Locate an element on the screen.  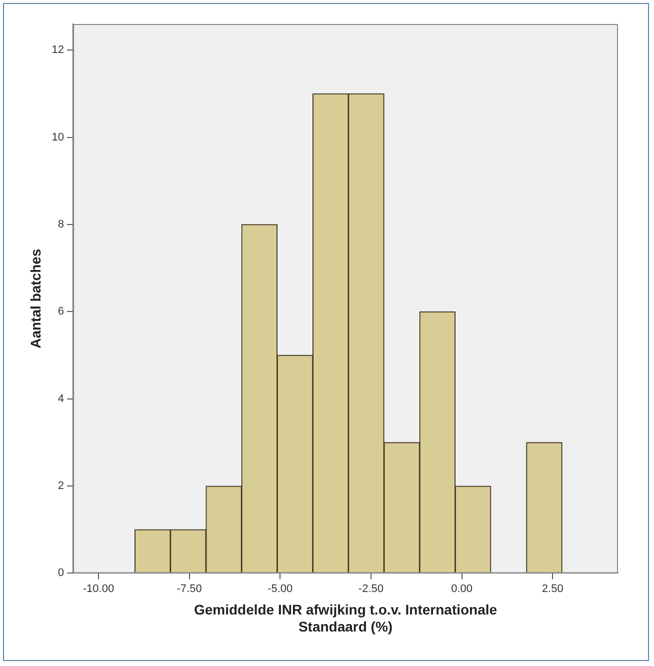
y-tick-label: 4 is located at coordinates (61, 398).